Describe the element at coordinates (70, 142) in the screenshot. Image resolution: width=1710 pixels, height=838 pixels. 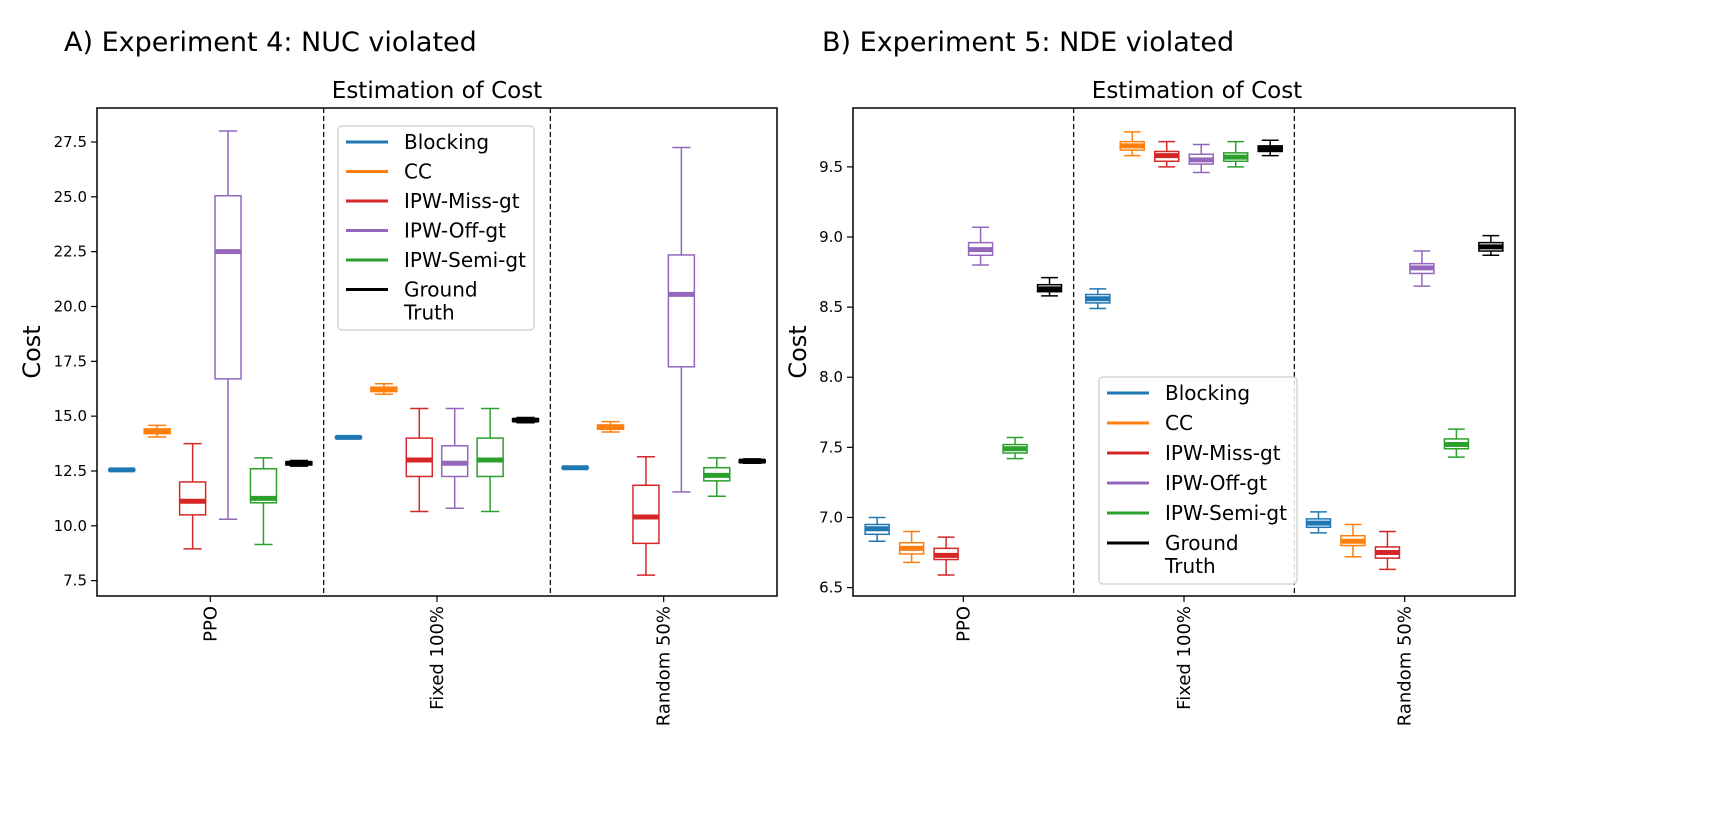
I see `y-tick-label: 27.5` at that location.